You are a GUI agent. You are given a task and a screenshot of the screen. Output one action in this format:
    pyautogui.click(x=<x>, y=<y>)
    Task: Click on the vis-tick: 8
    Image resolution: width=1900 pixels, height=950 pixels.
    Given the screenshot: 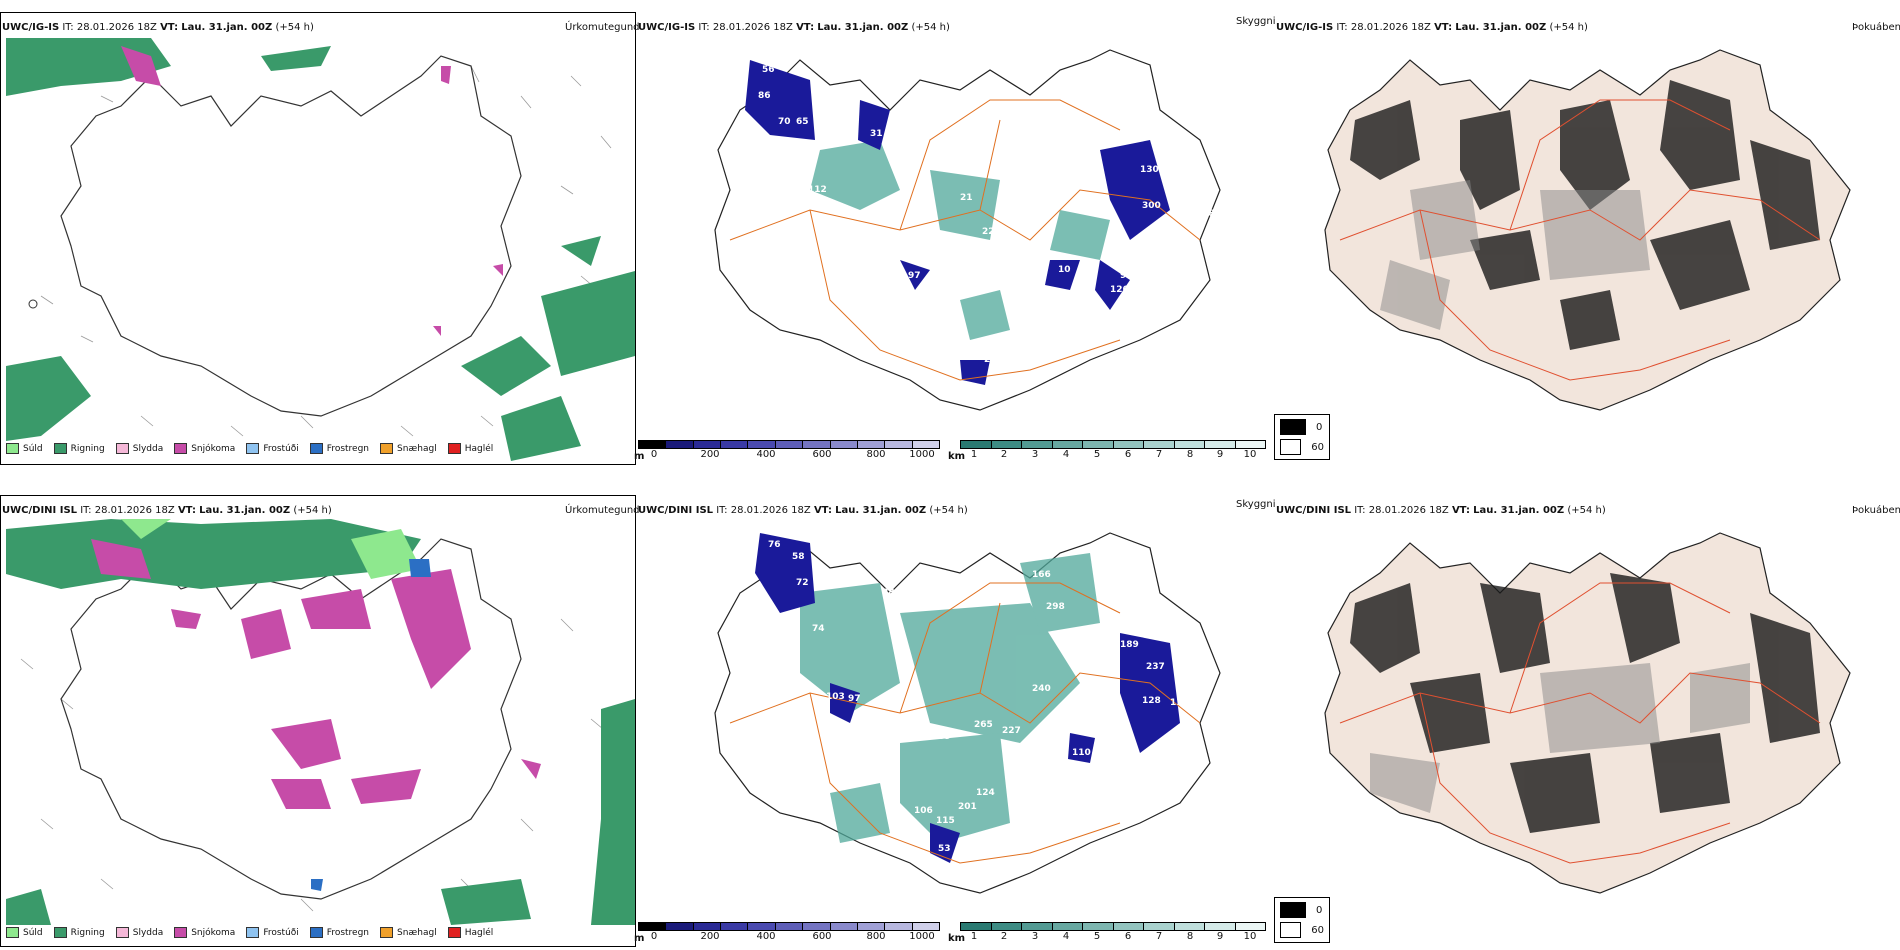 What is the action you would take?
    pyautogui.click(x=1190, y=936)
    